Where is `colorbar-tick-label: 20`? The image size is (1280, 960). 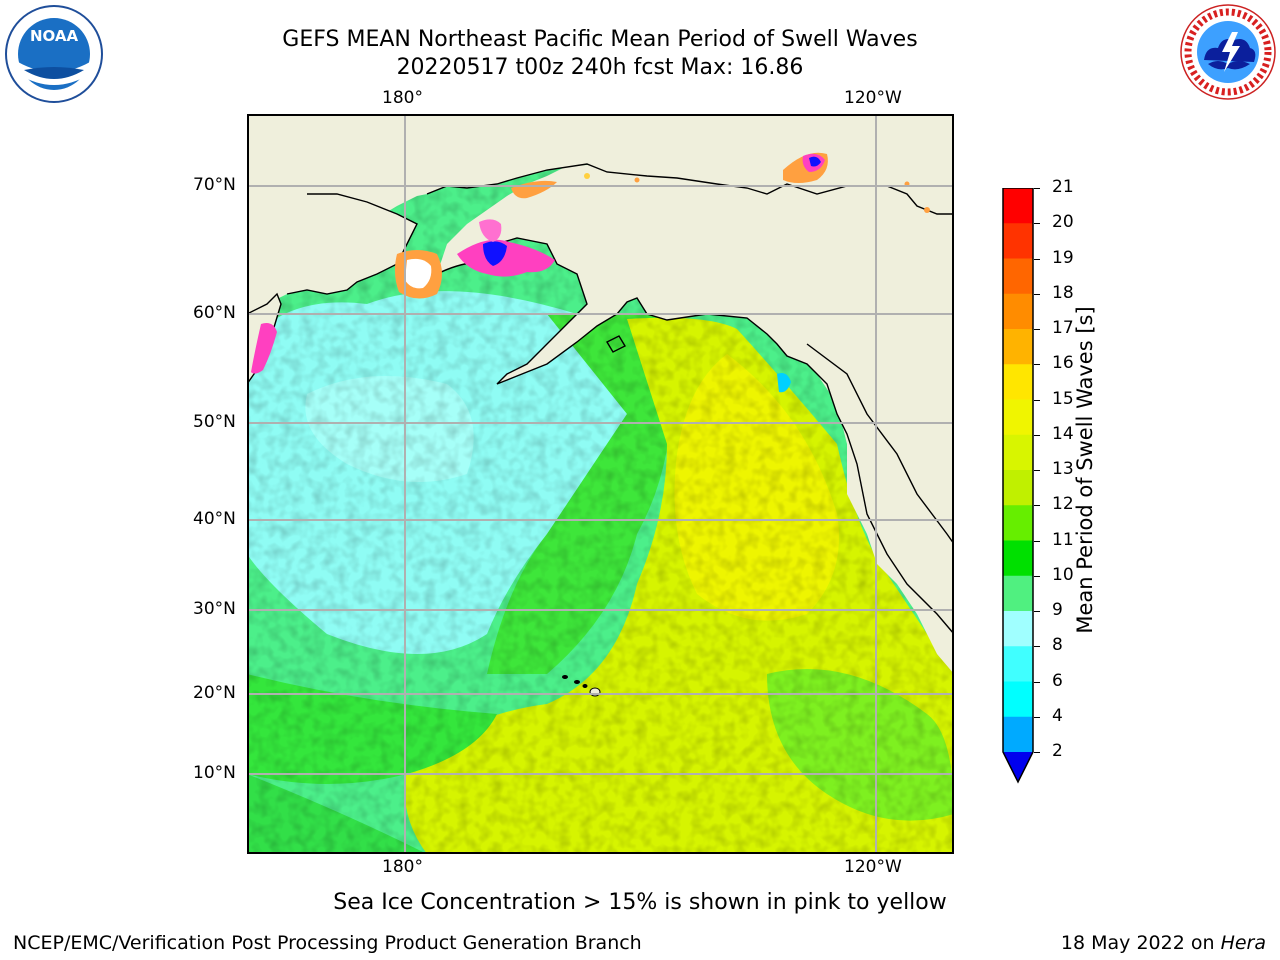
colorbar-tick-label: 20 is located at coordinates (1063, 222).